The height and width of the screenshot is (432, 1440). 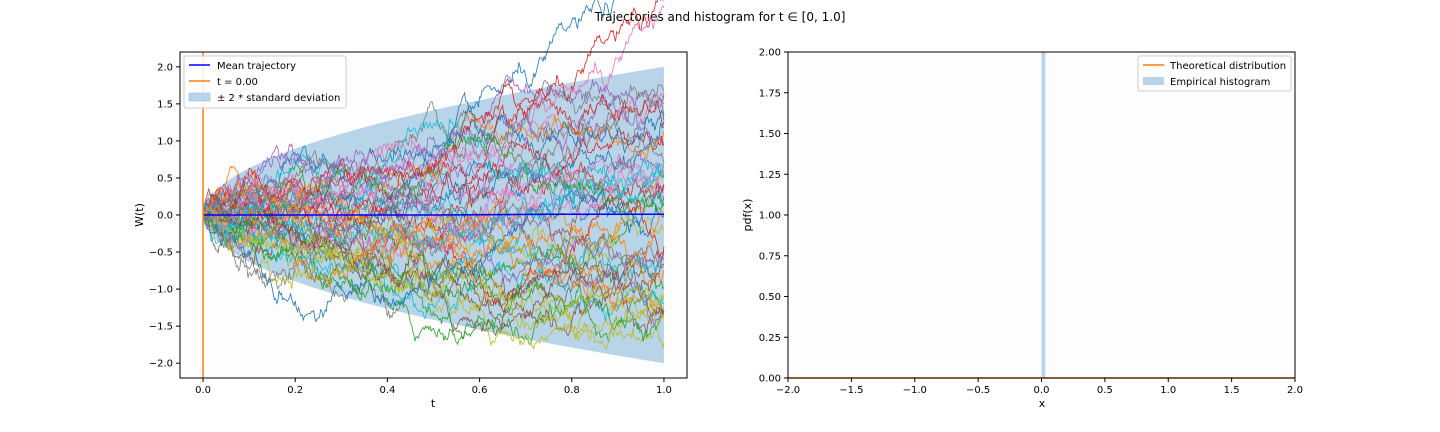 What do you see at coordinates (1295, 390) in the screenshot?
I see `x-tick-label: 2.0` at bounding box center [1295, 390].